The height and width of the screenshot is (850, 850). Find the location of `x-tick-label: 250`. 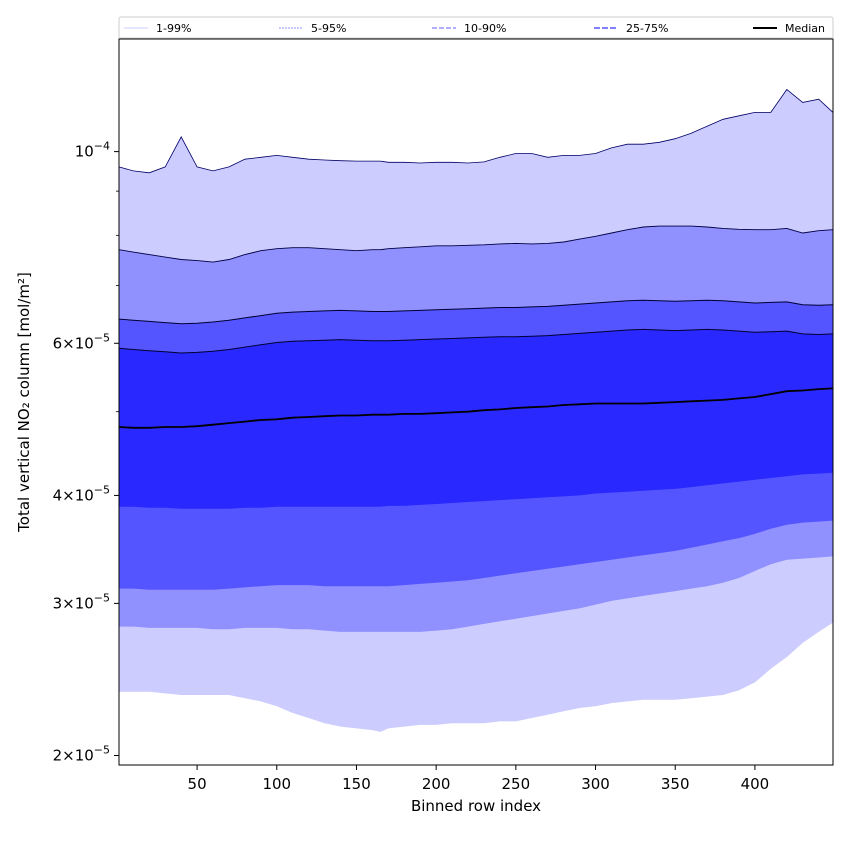

x-tick-label: 250 is located at coordinates (516, 784).